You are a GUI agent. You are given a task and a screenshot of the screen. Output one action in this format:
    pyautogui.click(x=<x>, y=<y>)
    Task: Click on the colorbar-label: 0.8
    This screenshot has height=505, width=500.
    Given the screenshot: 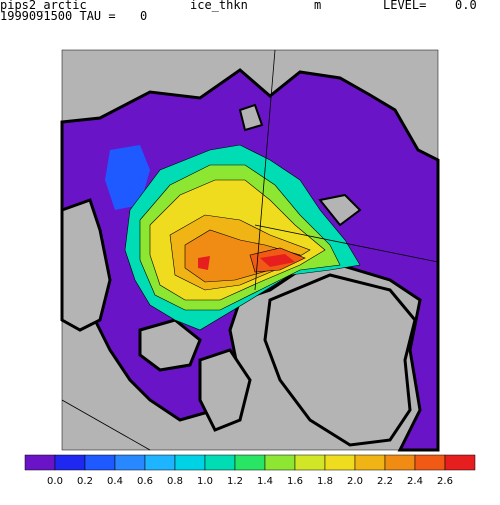 What is the action you would take?
    pyautogui.click(x=175, y=481)
    